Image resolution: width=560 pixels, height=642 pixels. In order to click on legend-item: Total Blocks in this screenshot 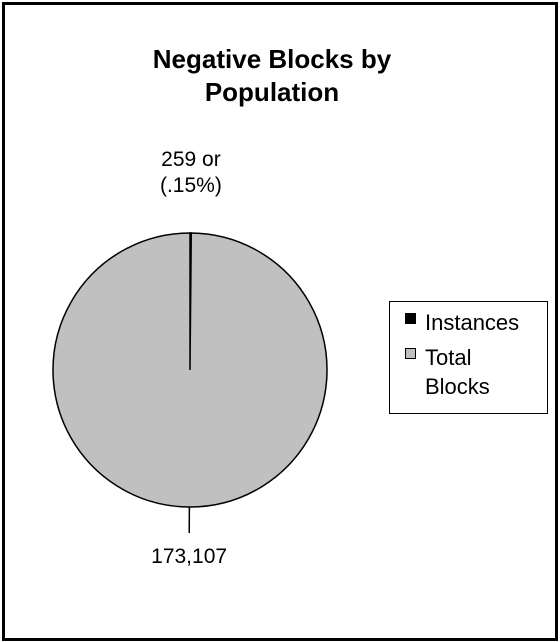, I will do `click(465, 372)`.